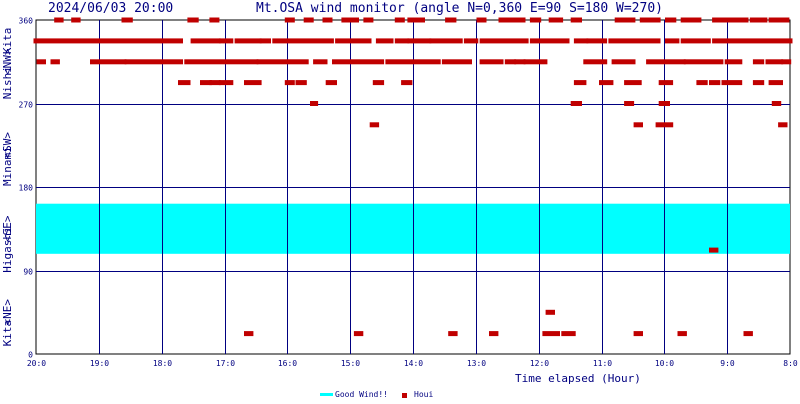 This screenshot has height=404, width=800. What do you see at coordinates (413, 363) in the screenshot?
I see `x-tick-label: 14:0` at bounding box center [413, 363].